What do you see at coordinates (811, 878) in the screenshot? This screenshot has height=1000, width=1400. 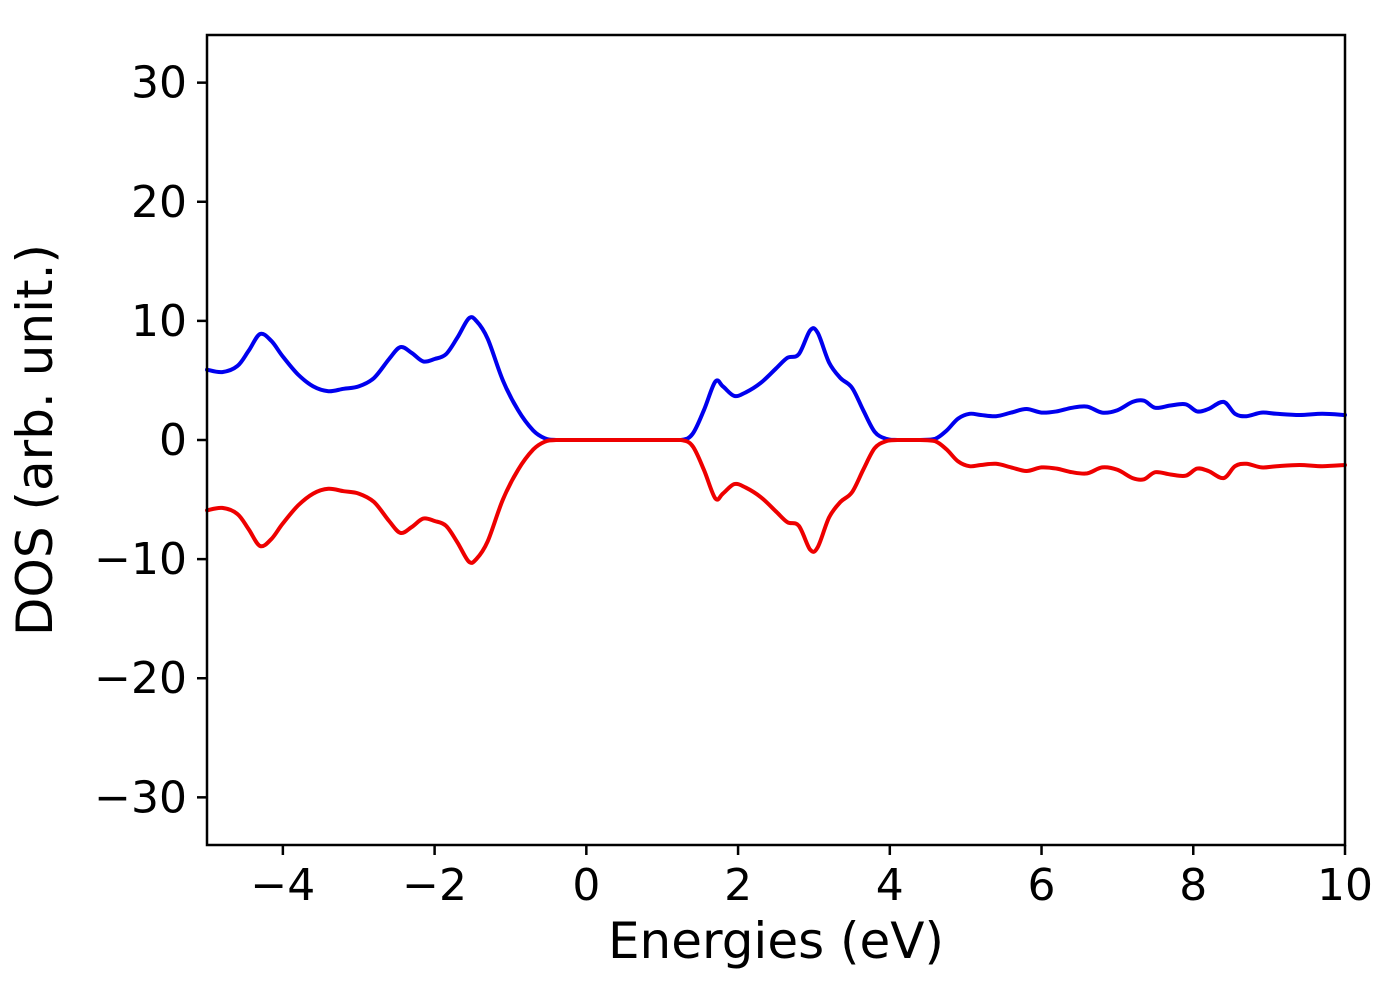 I see `x-axis-ticks: −4 −2 0 2 4 6 8 10` at bounding box center [811, 878].